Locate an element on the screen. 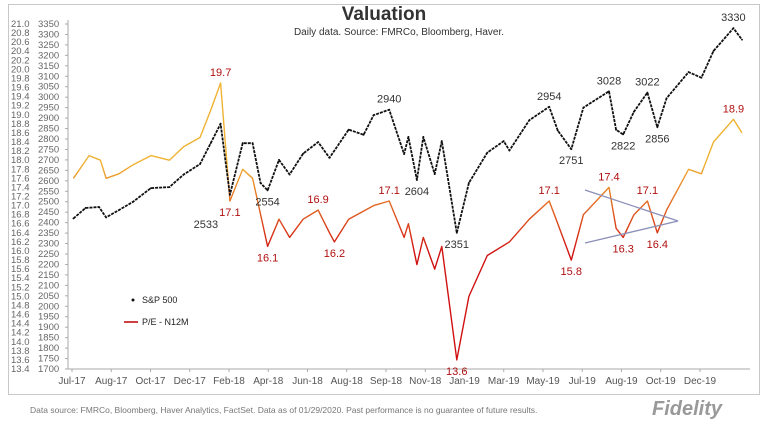 The height and width of the screenshot is (424, 768). x-tick-label: Mar-19 is located at coordinates (504, 381).